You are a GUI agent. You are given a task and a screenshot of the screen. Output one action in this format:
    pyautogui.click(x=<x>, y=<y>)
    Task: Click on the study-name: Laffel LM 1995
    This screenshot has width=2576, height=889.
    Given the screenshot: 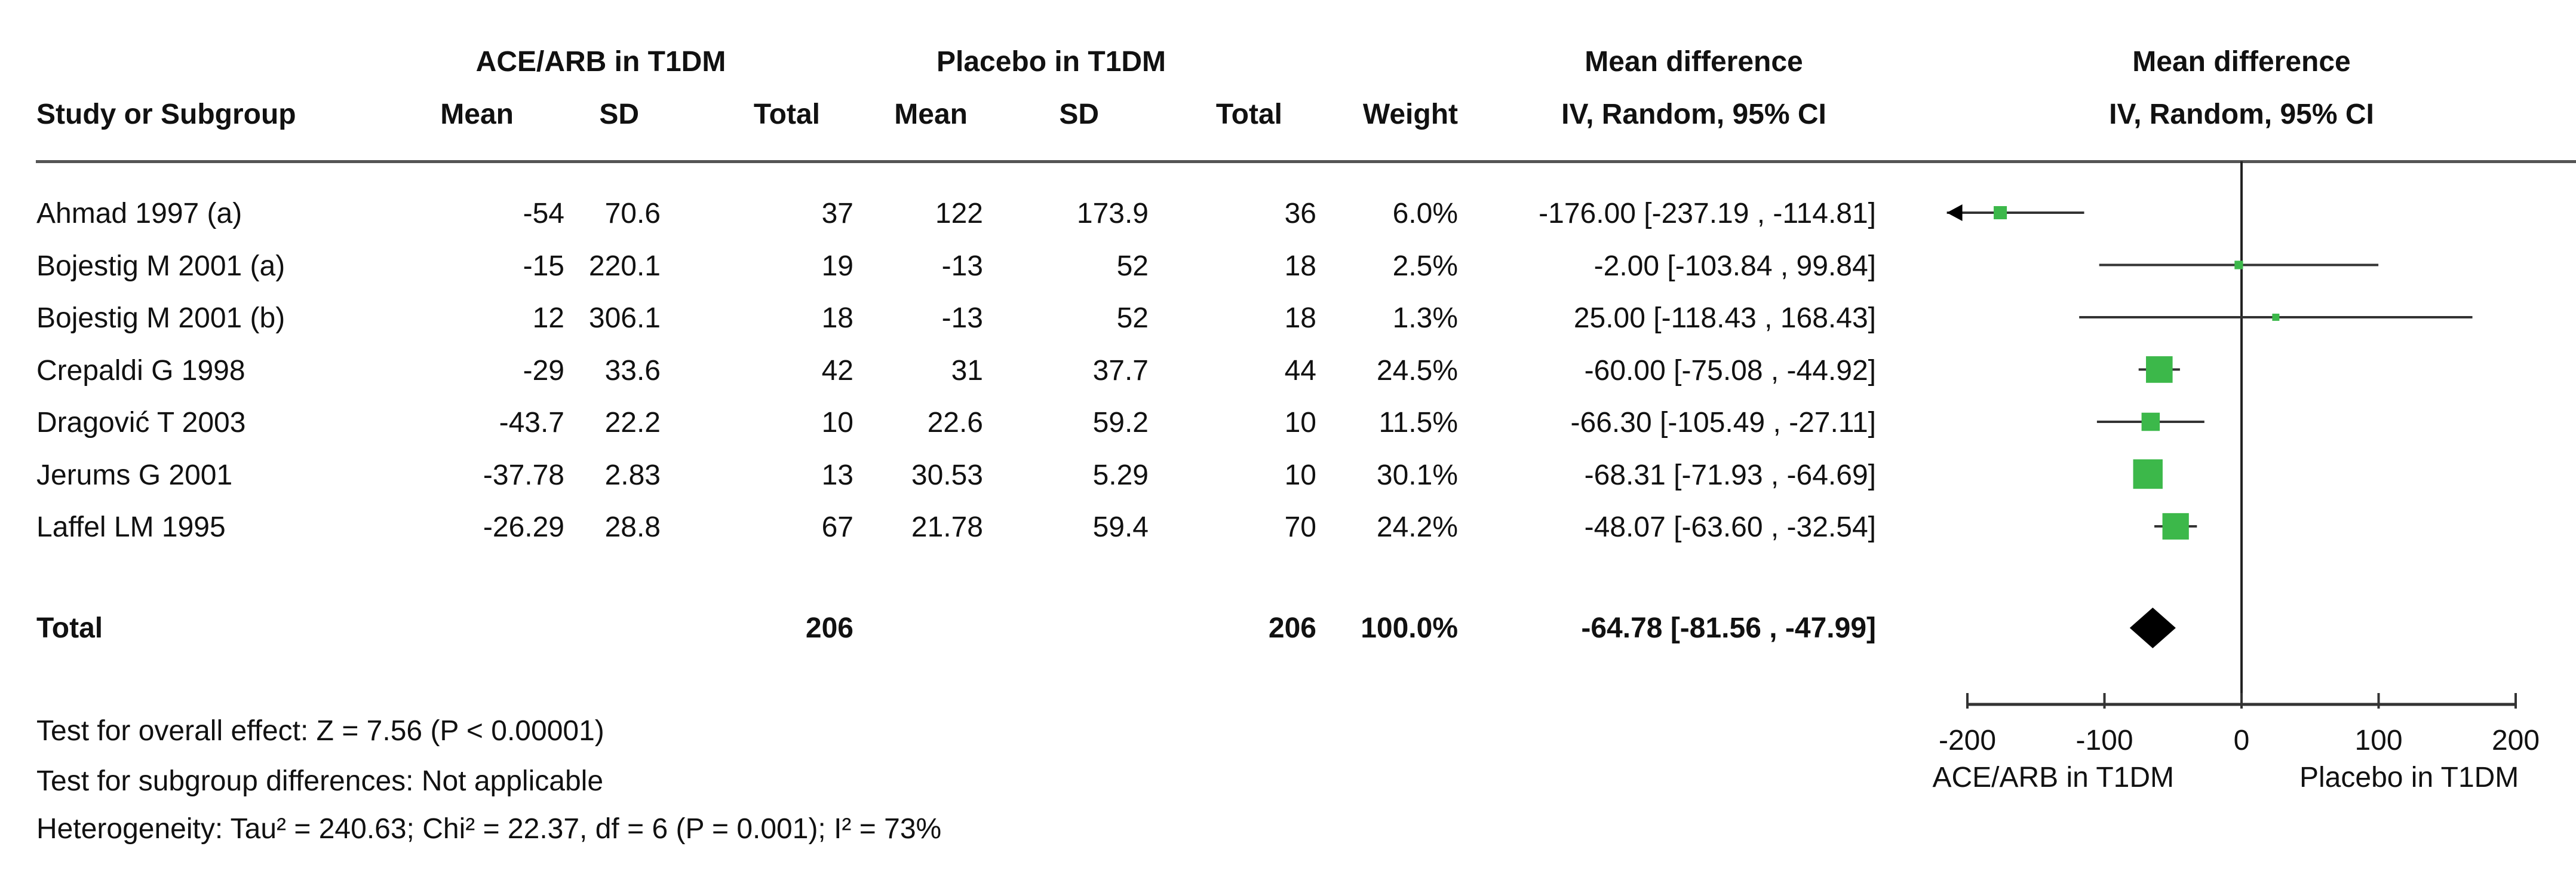 What is the action you would take?
    pyautogui.click(x=131, y=527)
    